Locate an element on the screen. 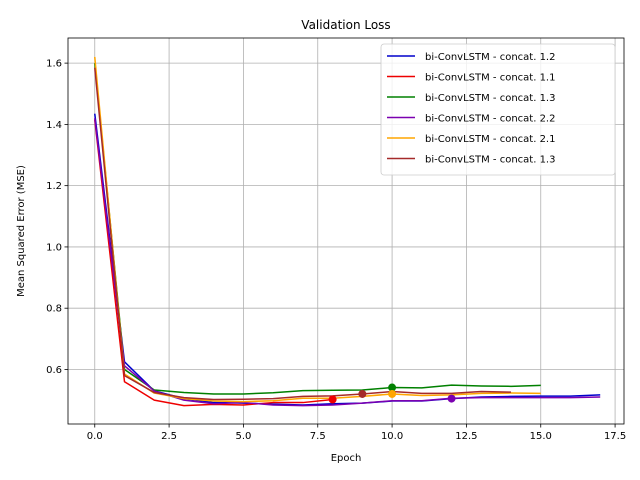  legend-box is located at coordinates (498, 109).